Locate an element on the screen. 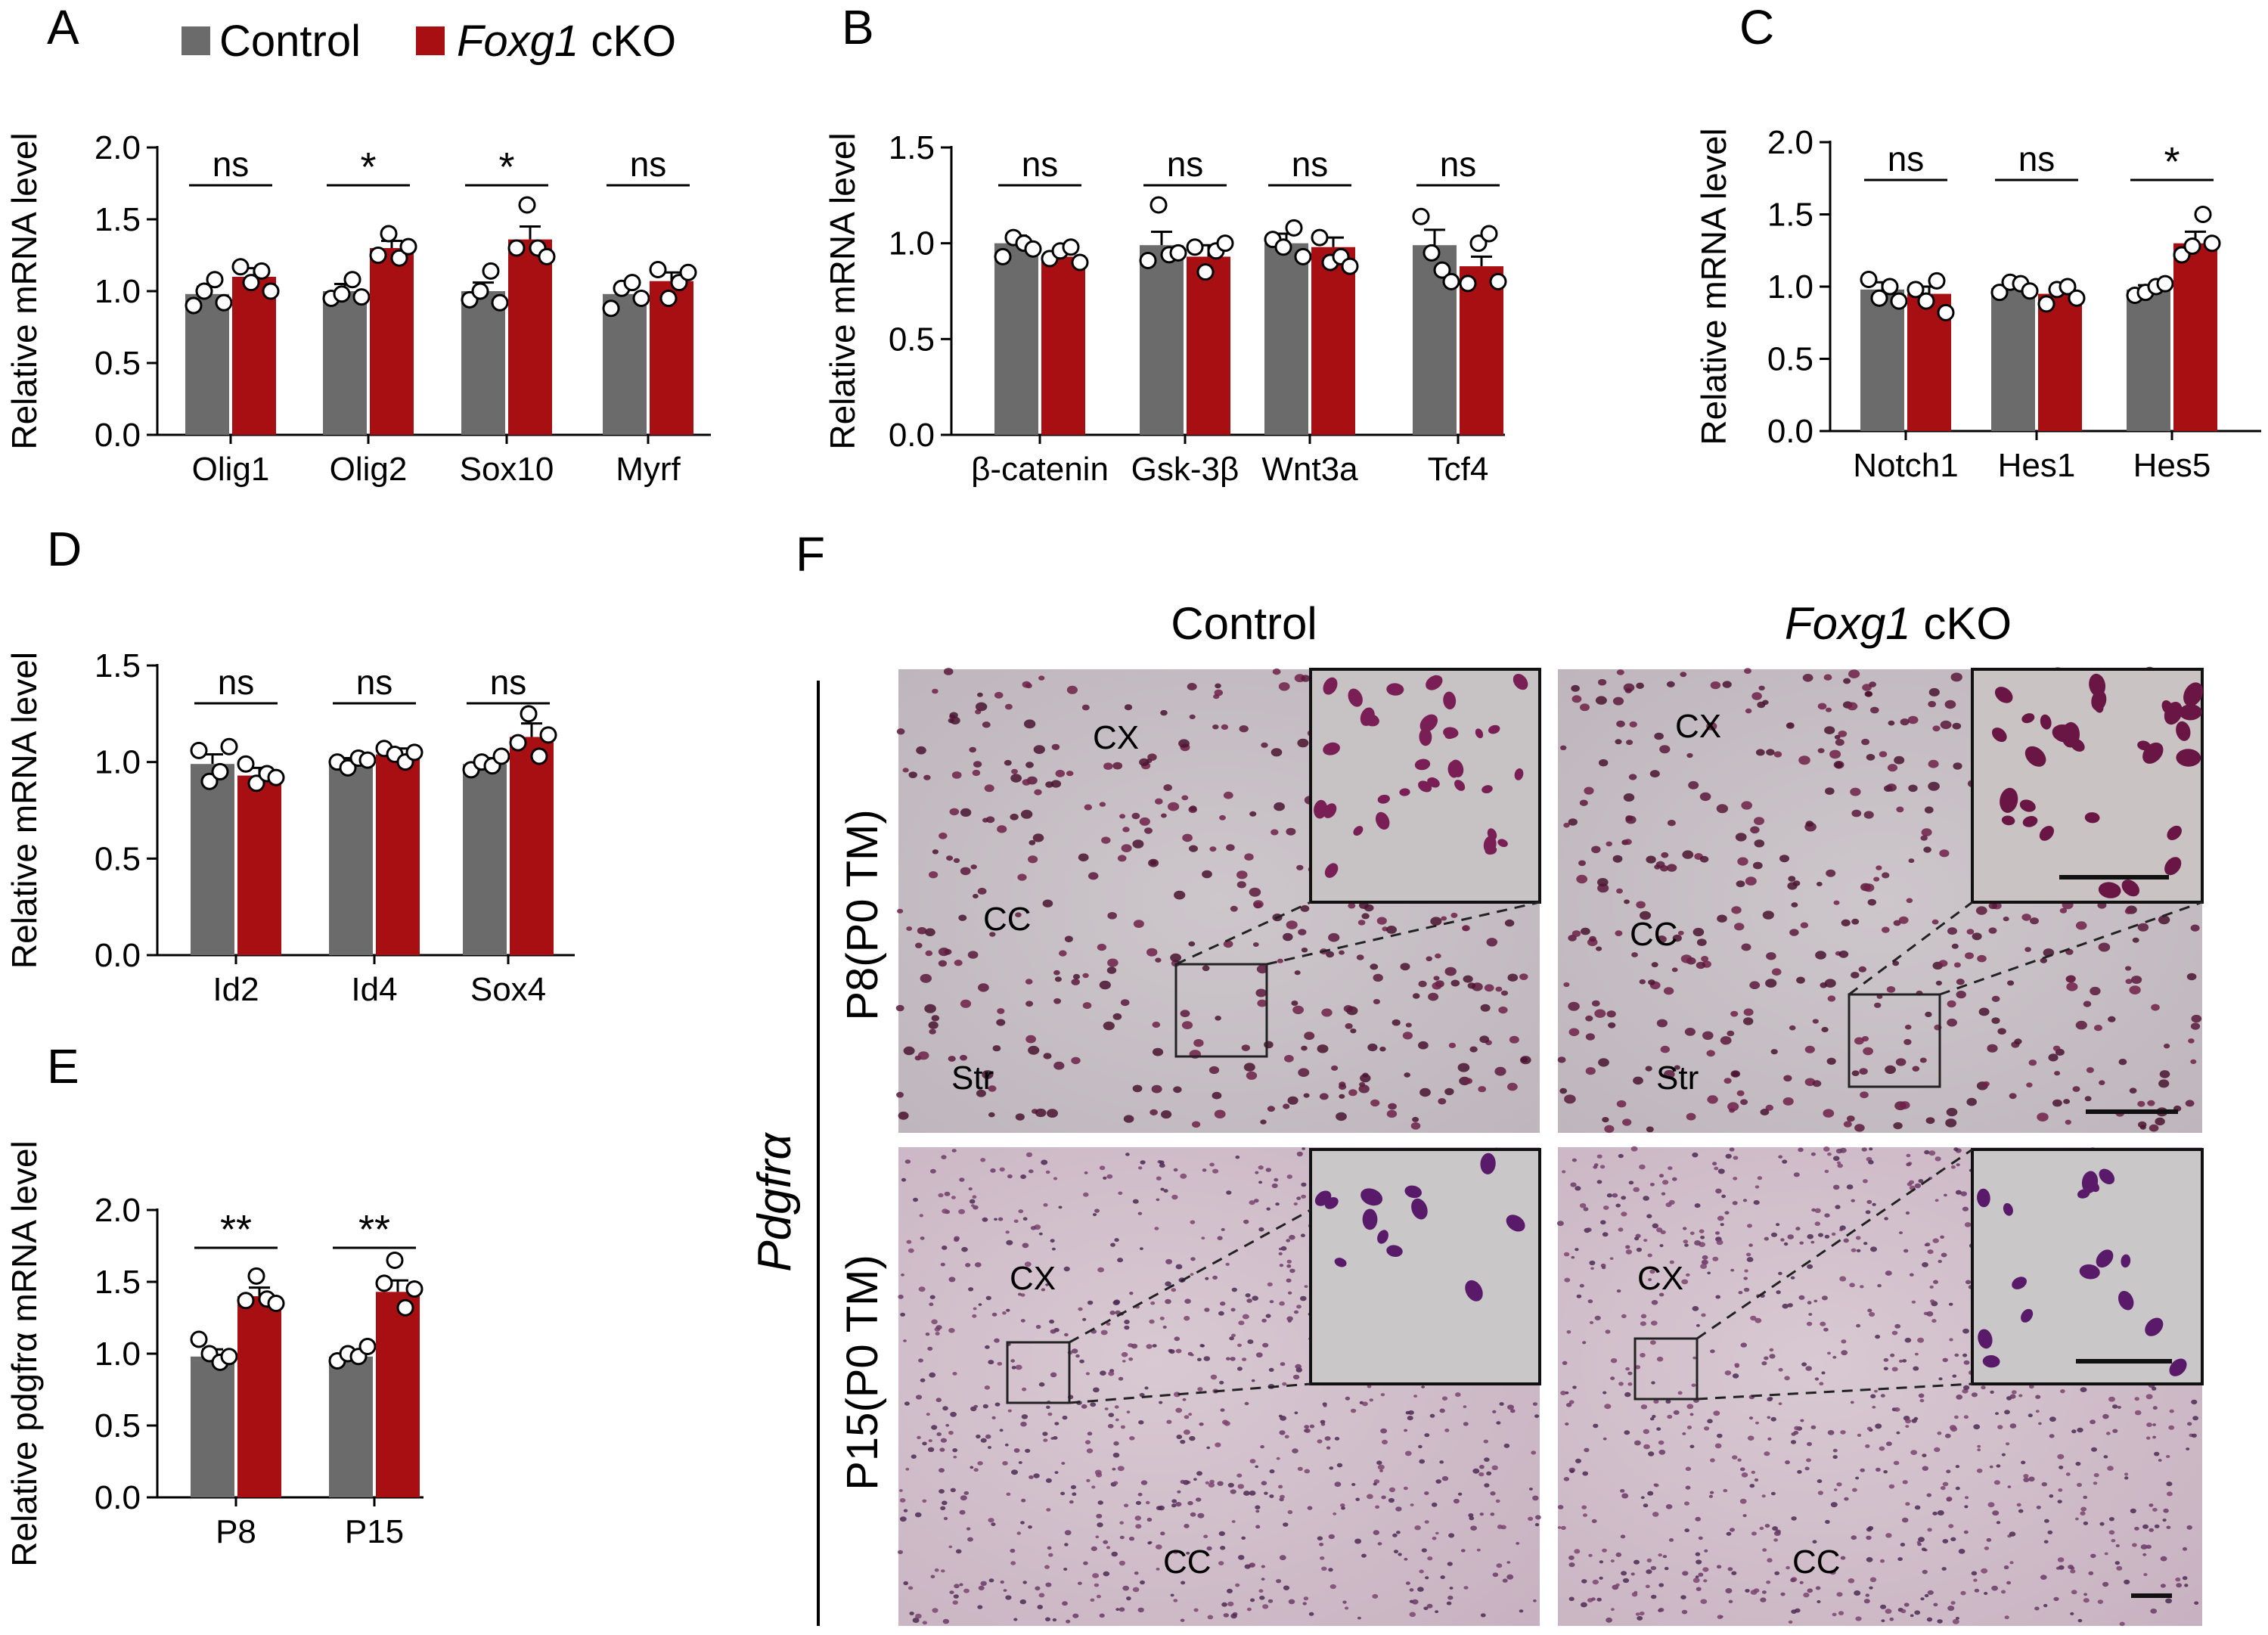 This screenshot has height=1635, width=2268. significance-label: ns is located at coordinates (1906, 158).